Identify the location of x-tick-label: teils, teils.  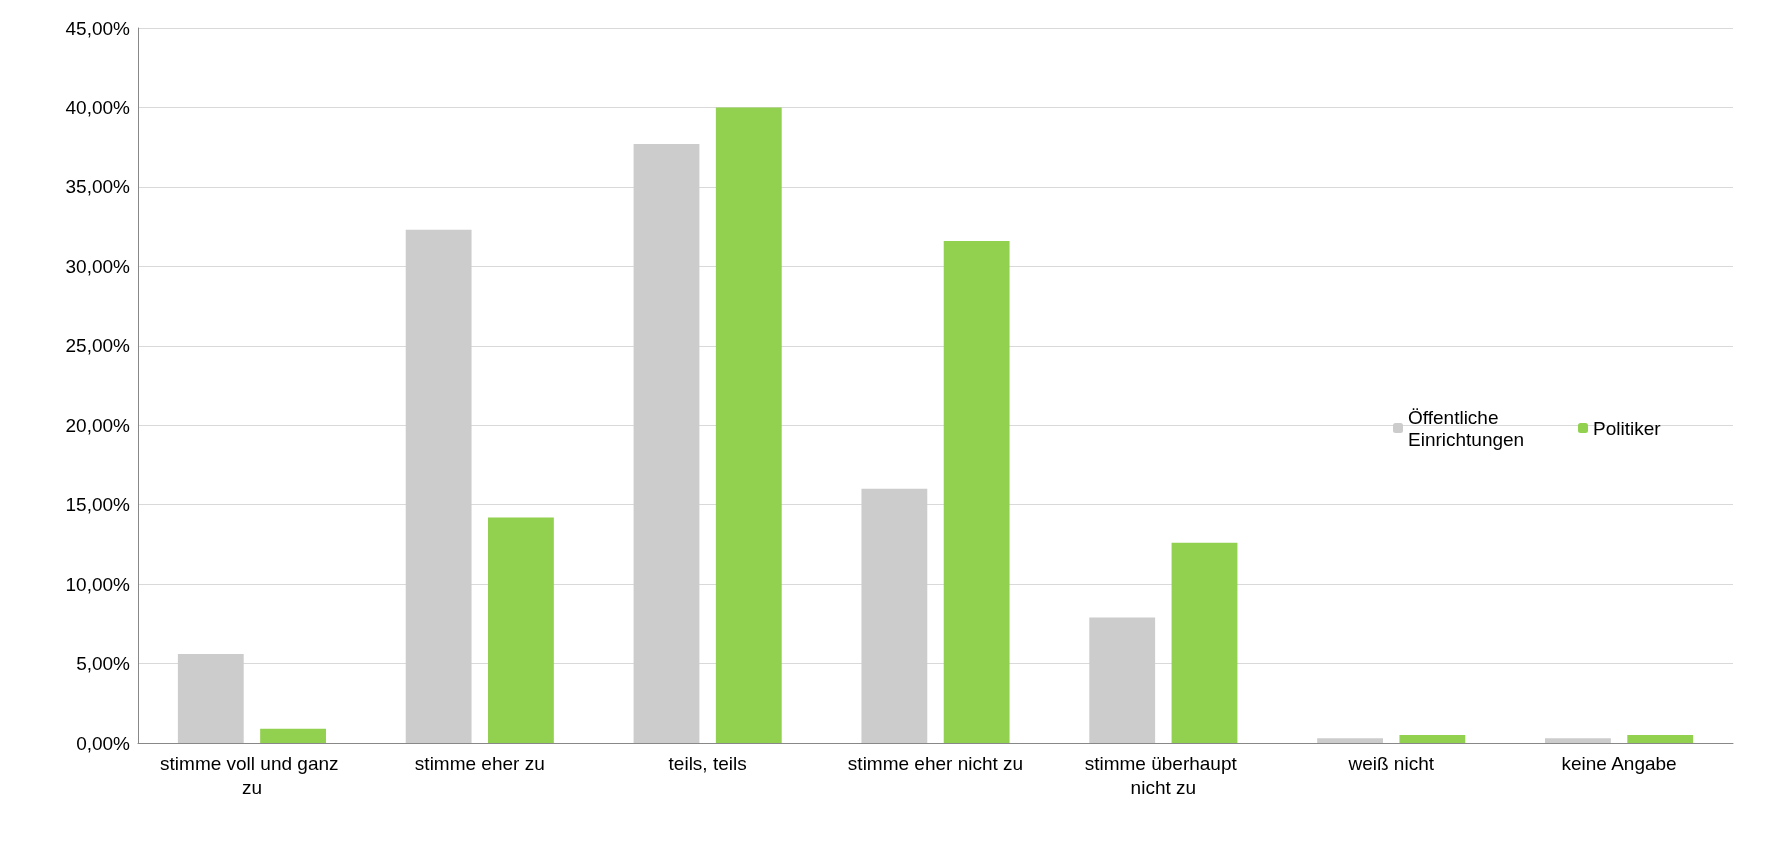
(707, 763).